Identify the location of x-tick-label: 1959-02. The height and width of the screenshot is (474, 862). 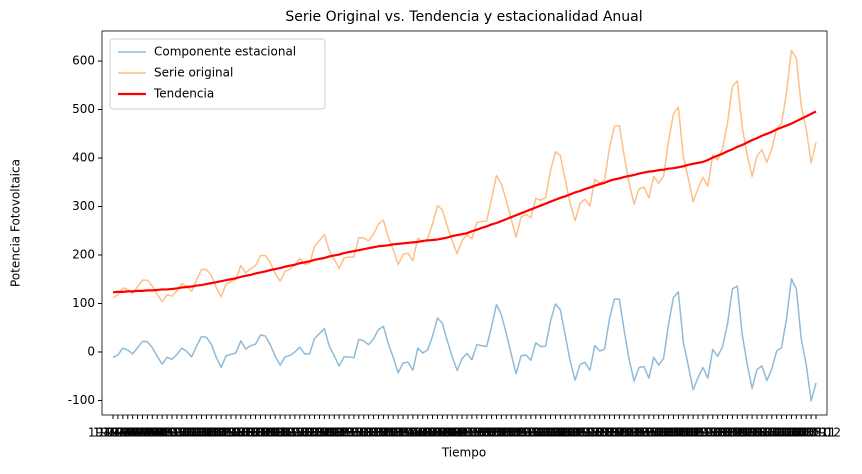
(708, 433).